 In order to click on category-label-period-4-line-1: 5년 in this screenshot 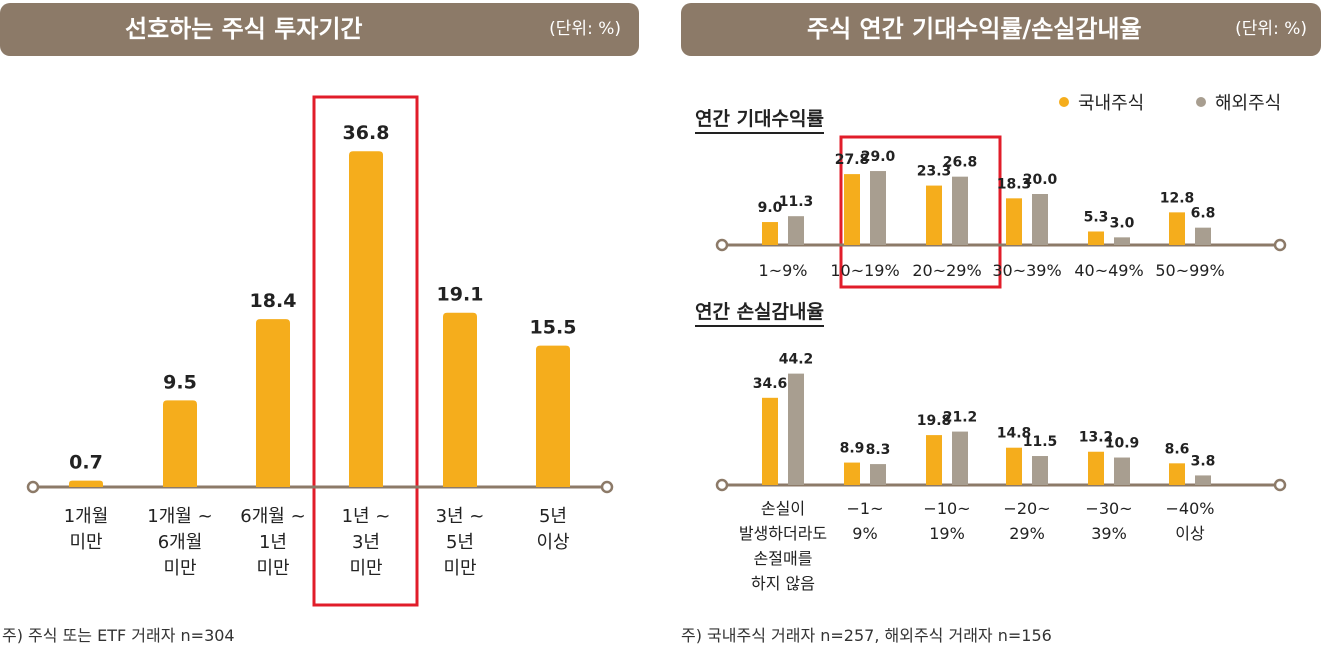, I will do `click(460, 542)`.